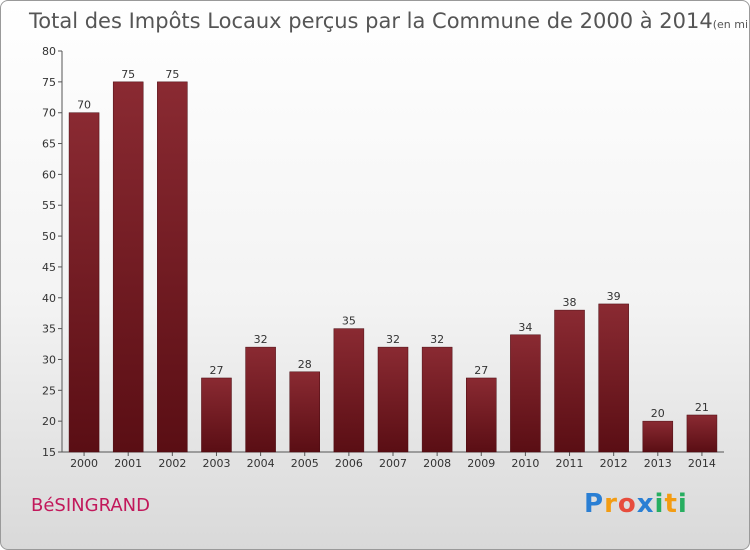 The image size is (750, 550). I want to click on x-tick-label: 2011, so click(570, 463).